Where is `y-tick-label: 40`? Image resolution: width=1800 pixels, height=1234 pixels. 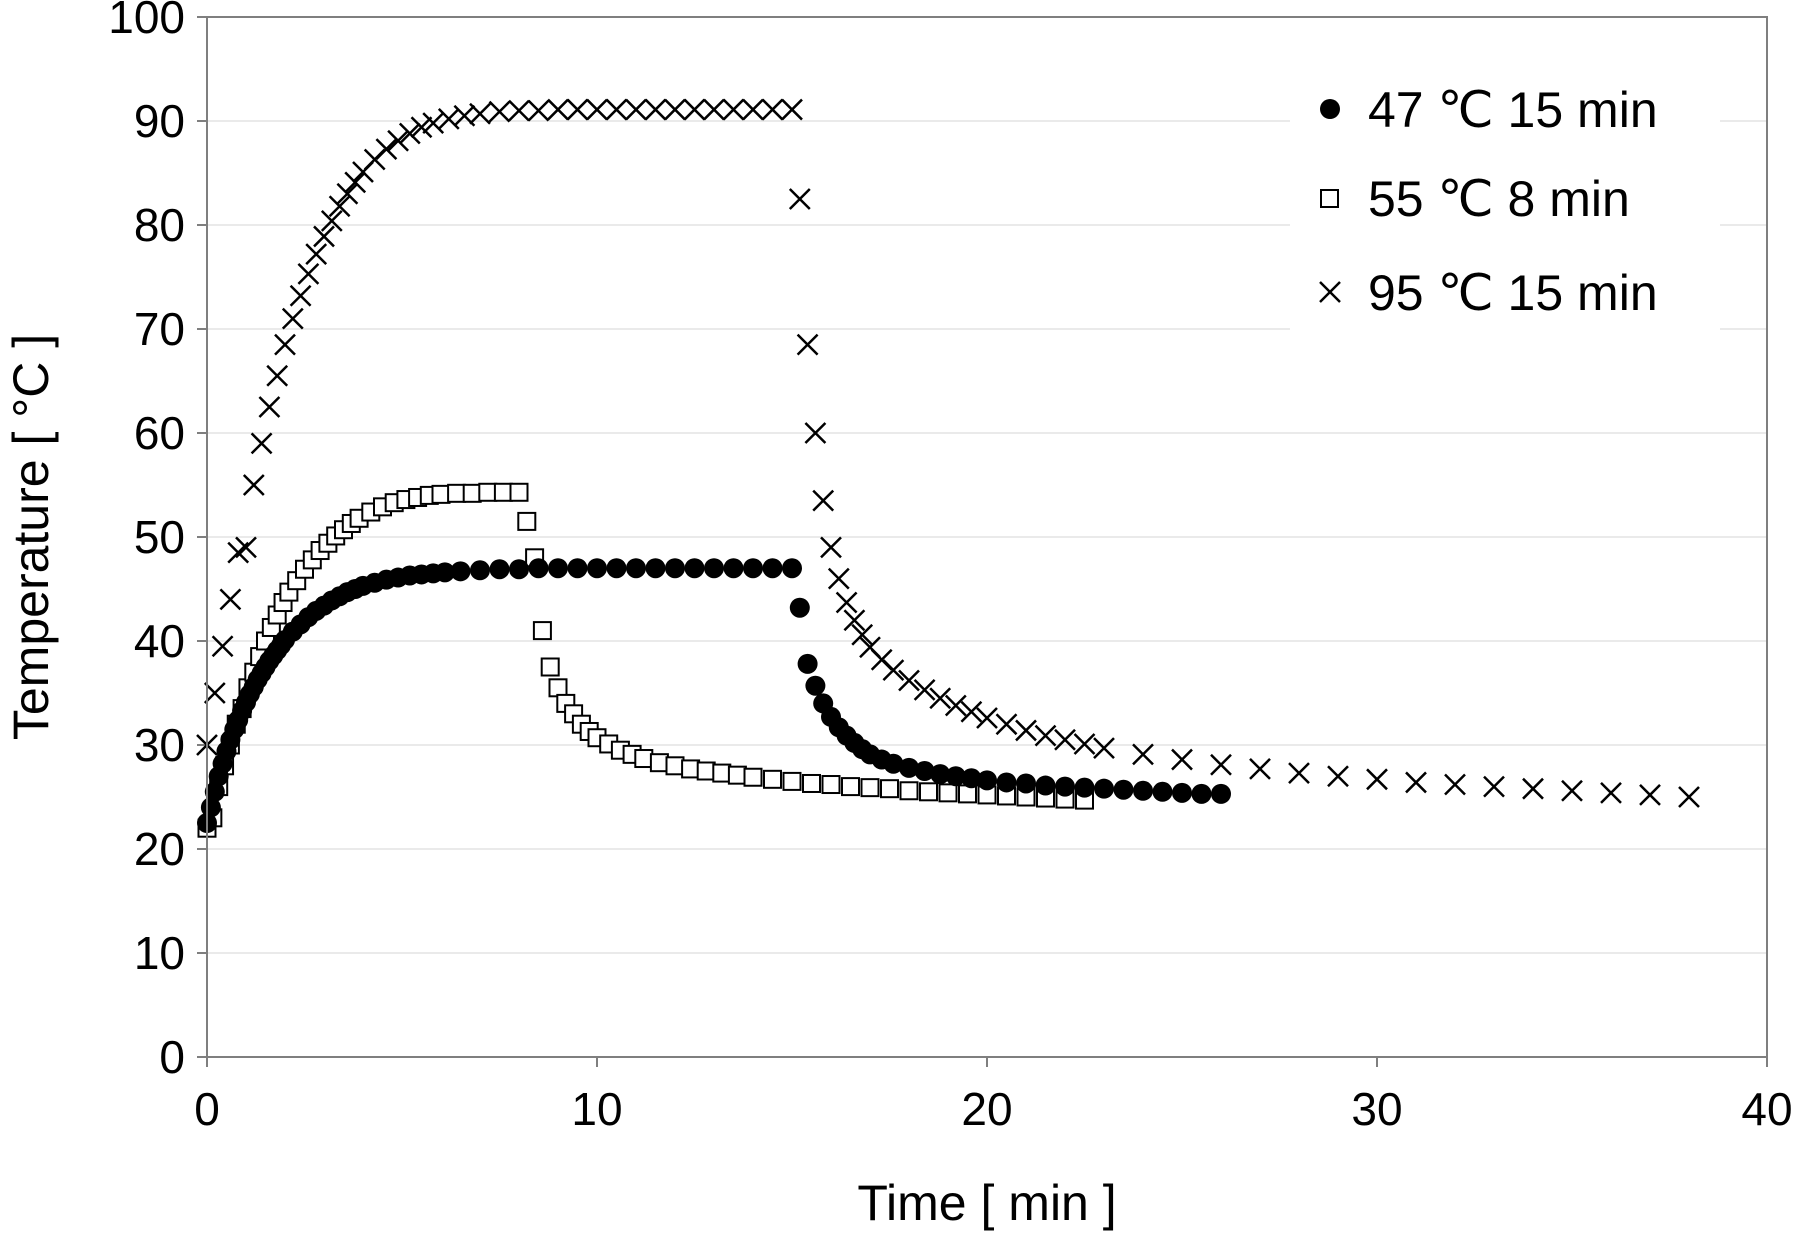 y-tick-label: 40 is located at coordinates (159, 641).